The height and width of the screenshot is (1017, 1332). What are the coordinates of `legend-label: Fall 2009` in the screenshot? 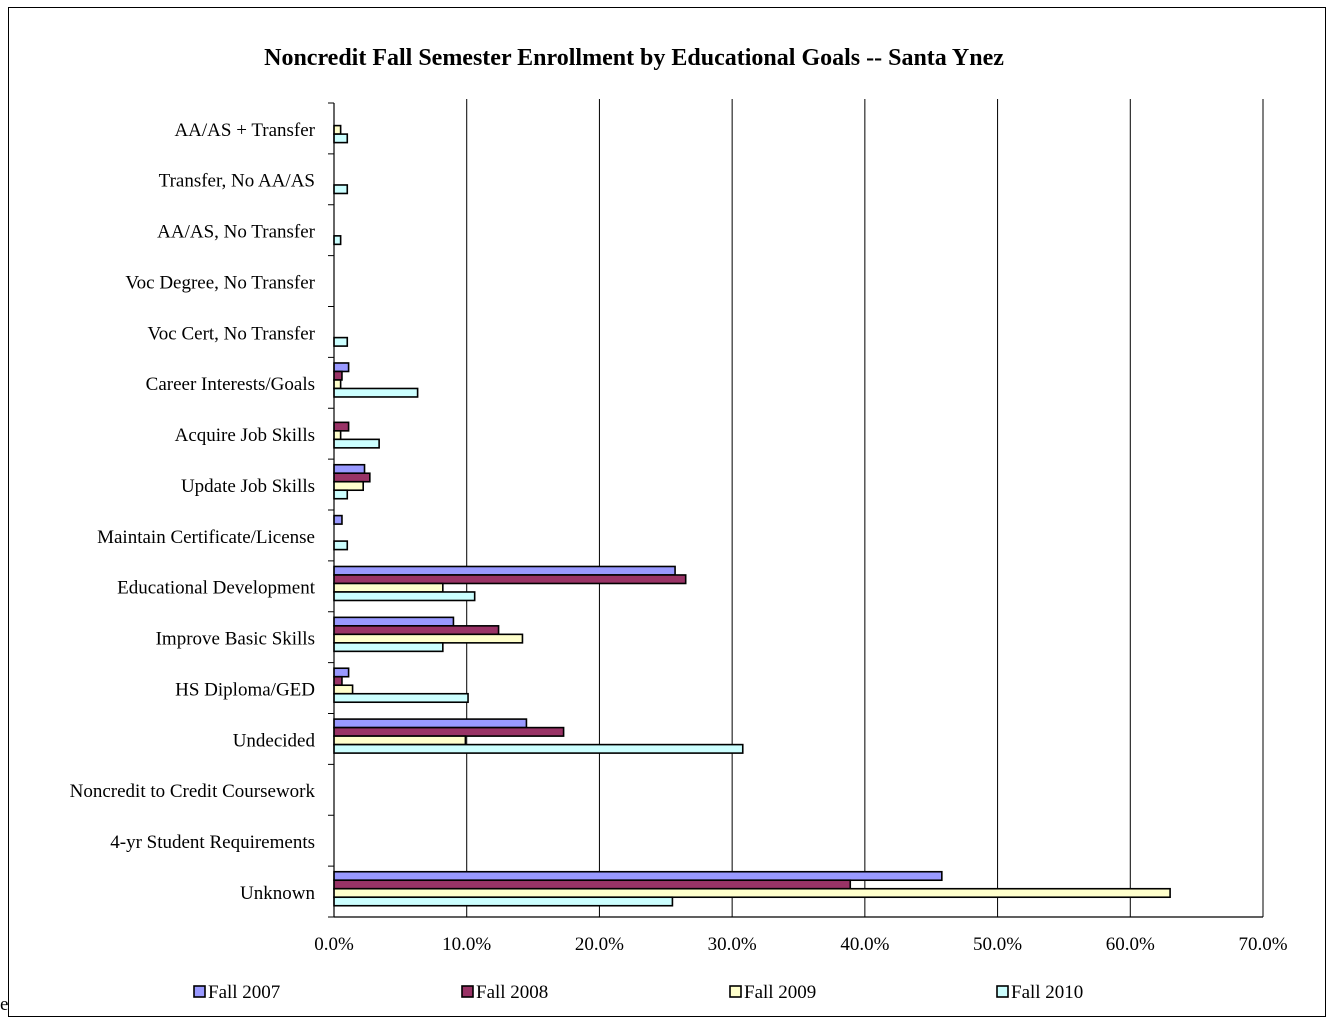 It's located at (780, 992).